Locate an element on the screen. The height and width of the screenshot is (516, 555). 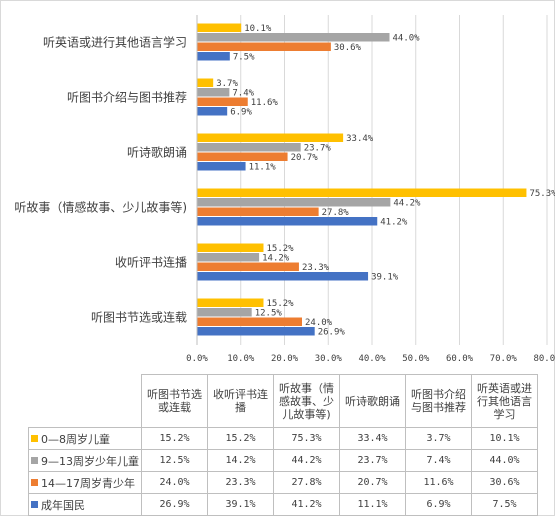
table-cell: 44.2% is located at coordinates (306, 460).